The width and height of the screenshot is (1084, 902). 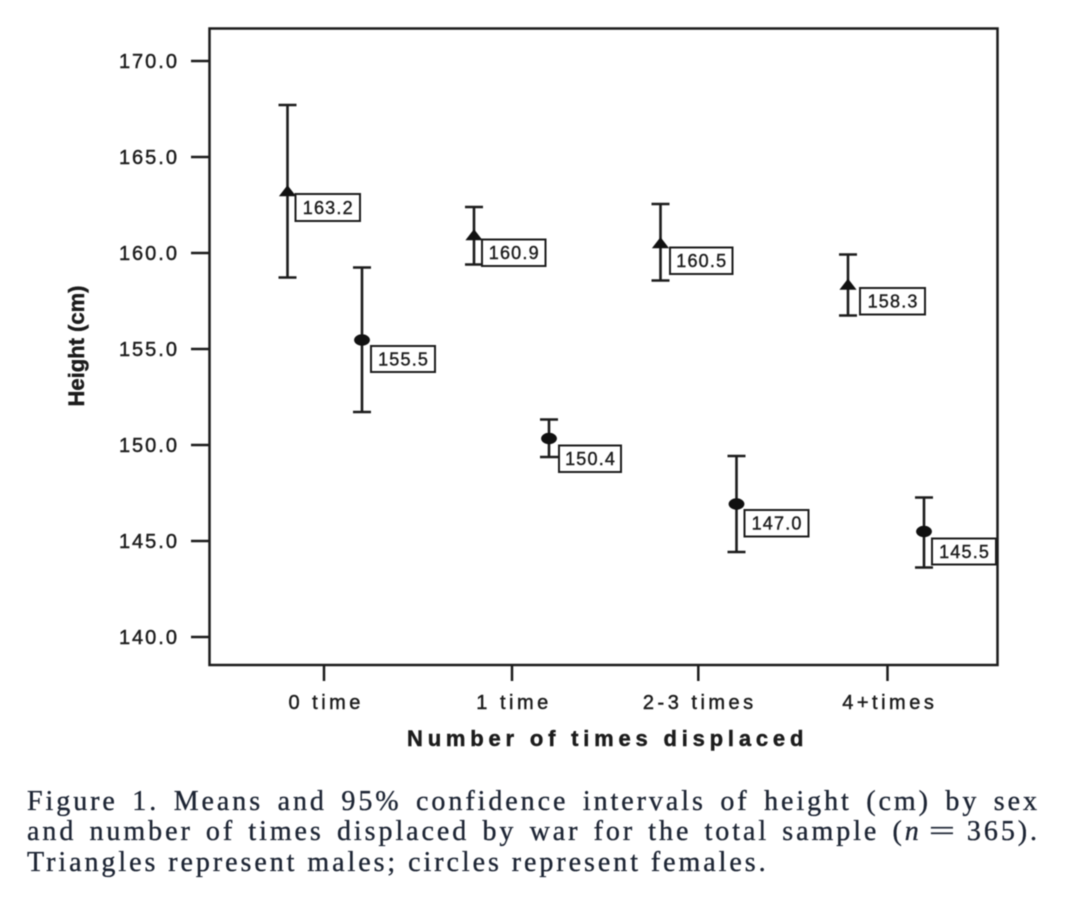 What do you see at coordinates (149, 446) in the screenshot?
I see `svg-text: 150.0` at bounding box center [149, 446].